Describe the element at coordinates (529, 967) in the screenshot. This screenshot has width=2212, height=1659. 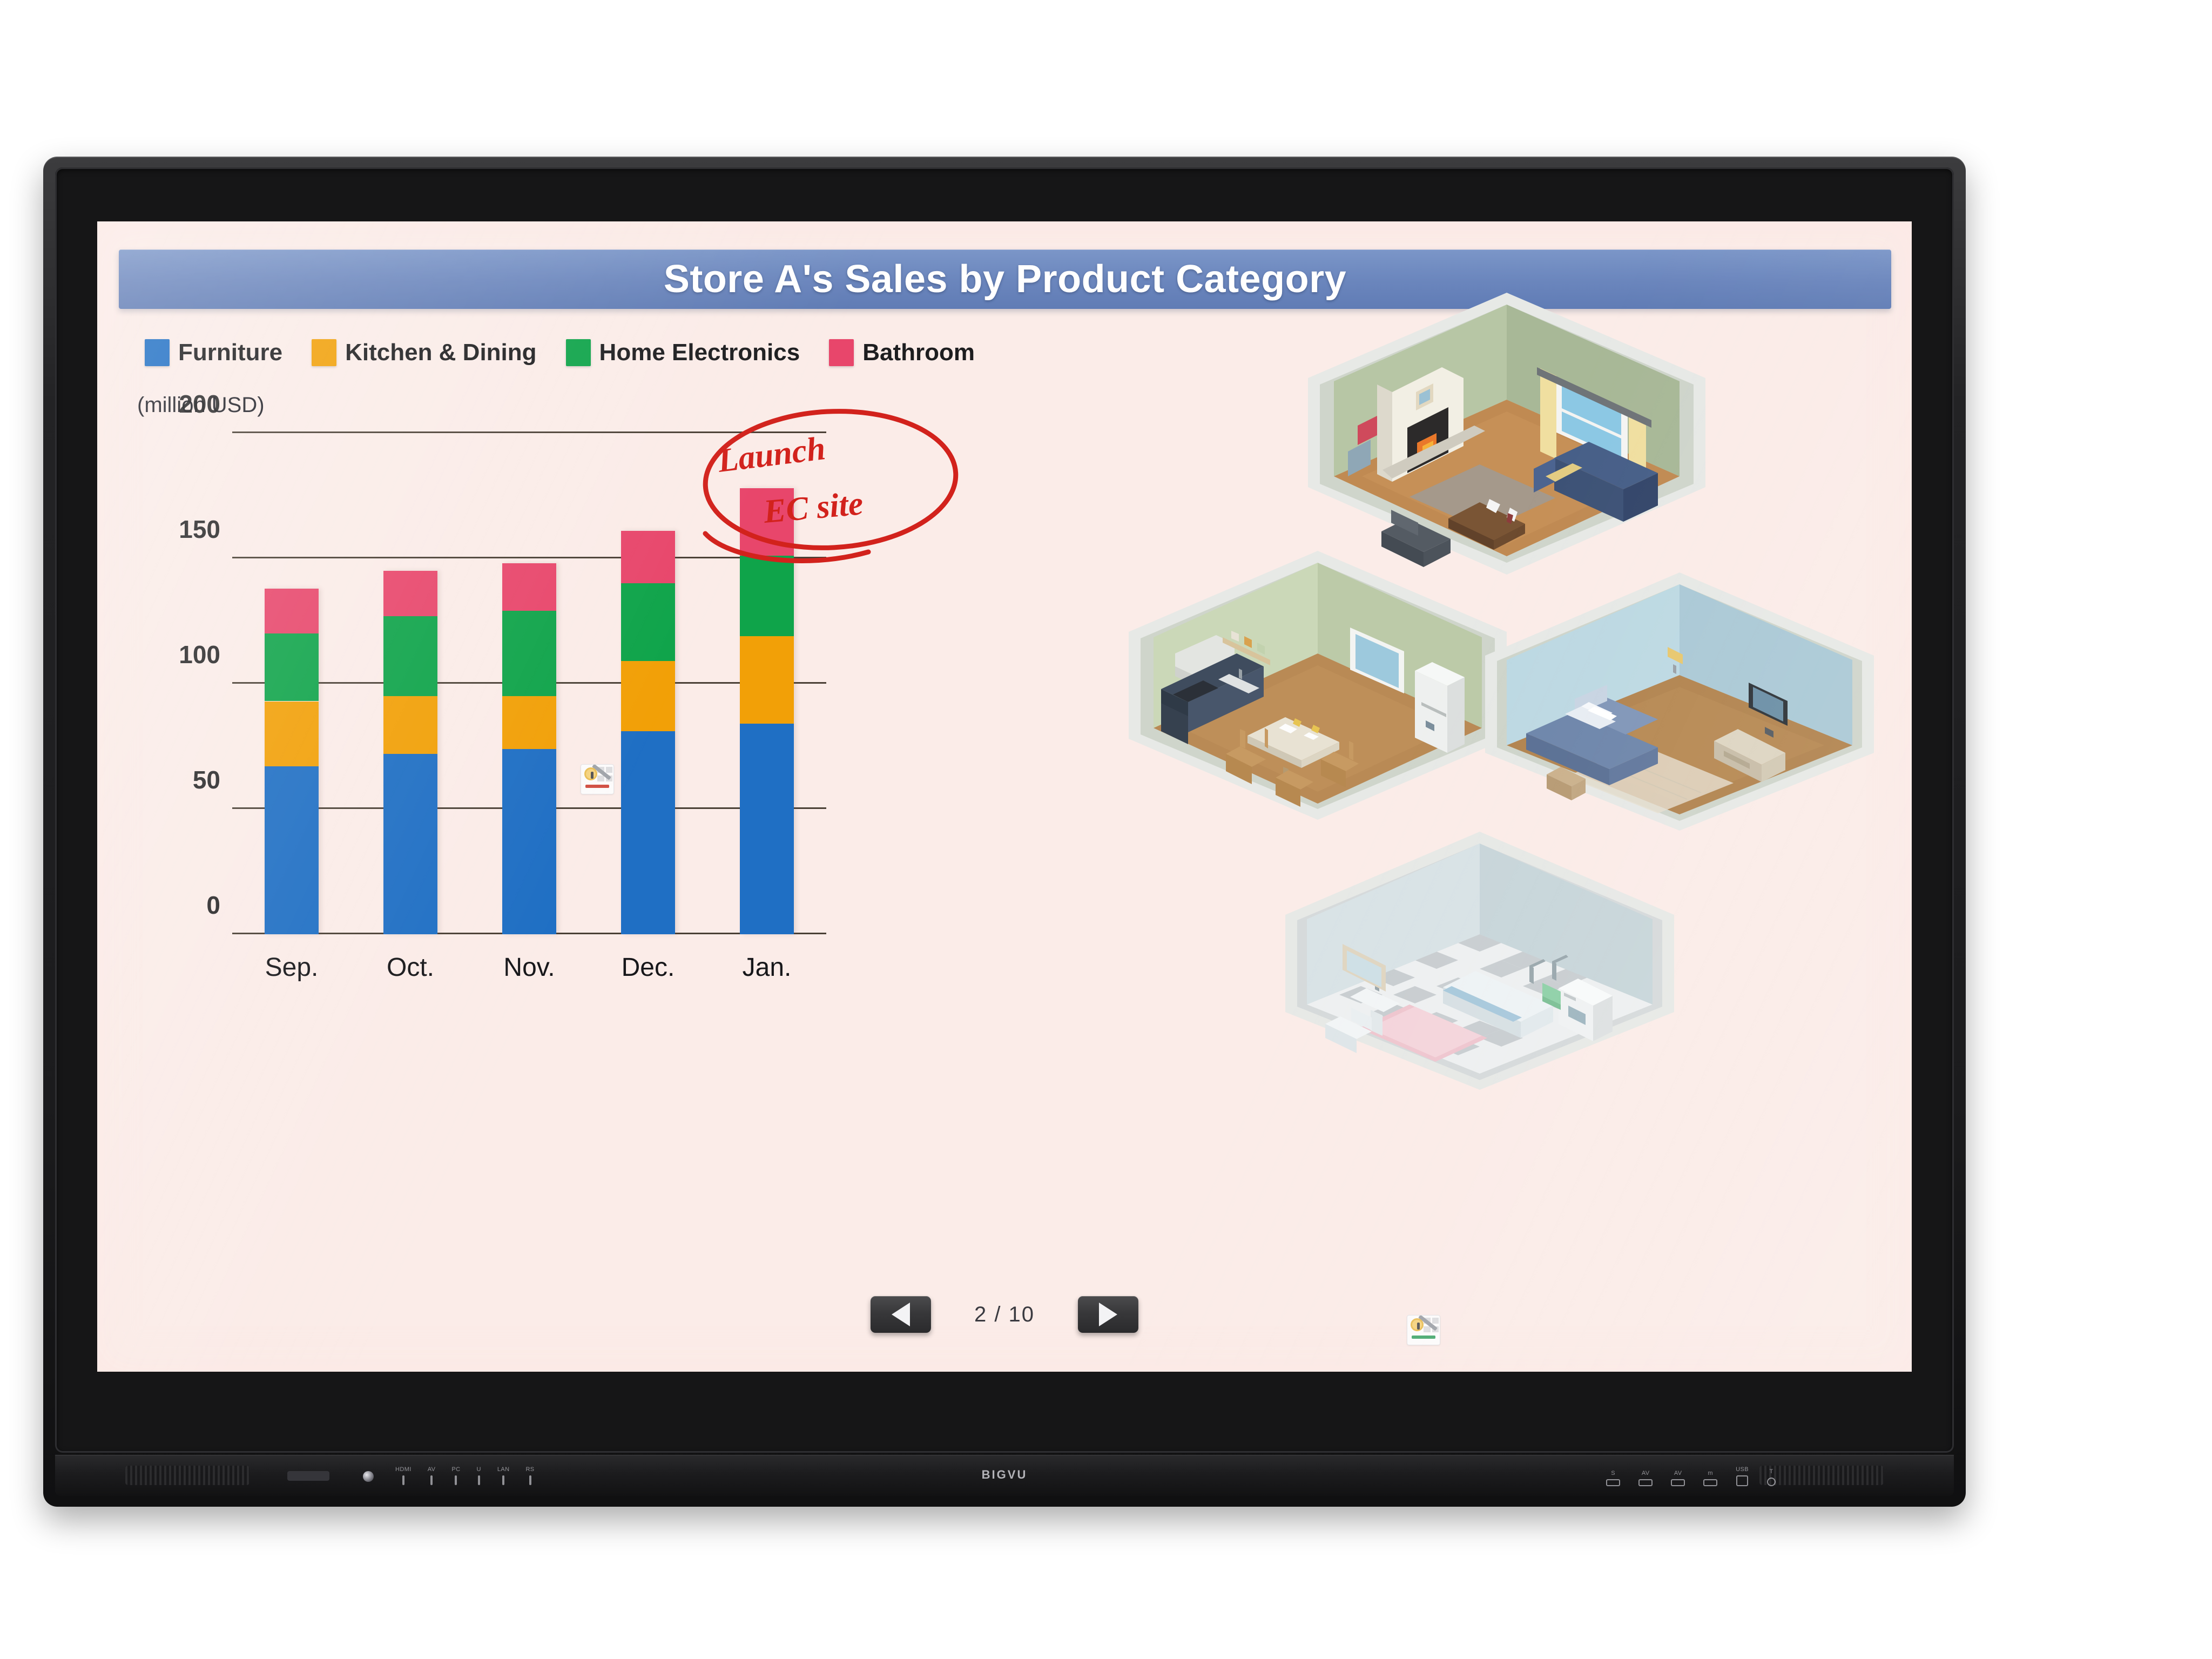
I see `x-axis-tick-nov: Nov.` at that location.